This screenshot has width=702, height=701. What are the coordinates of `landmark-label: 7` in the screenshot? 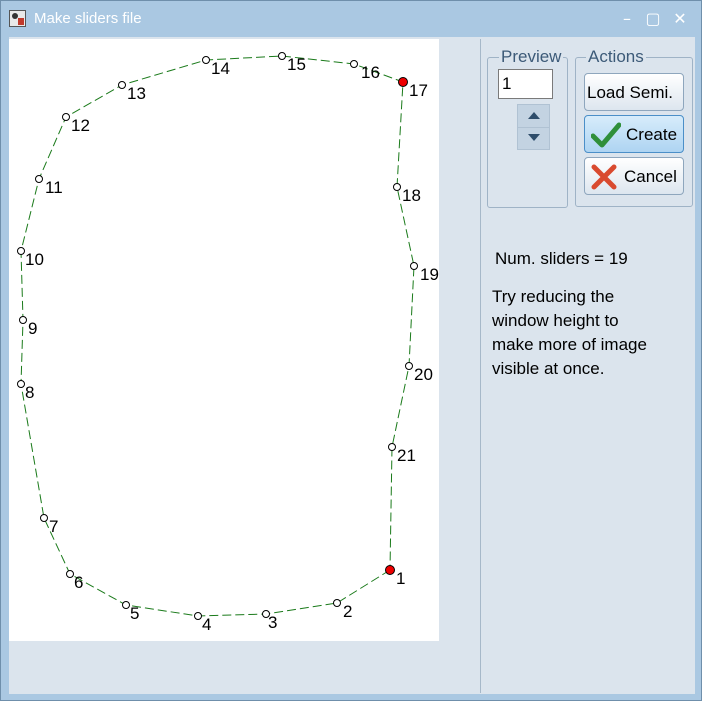 It's located at (53, 526).